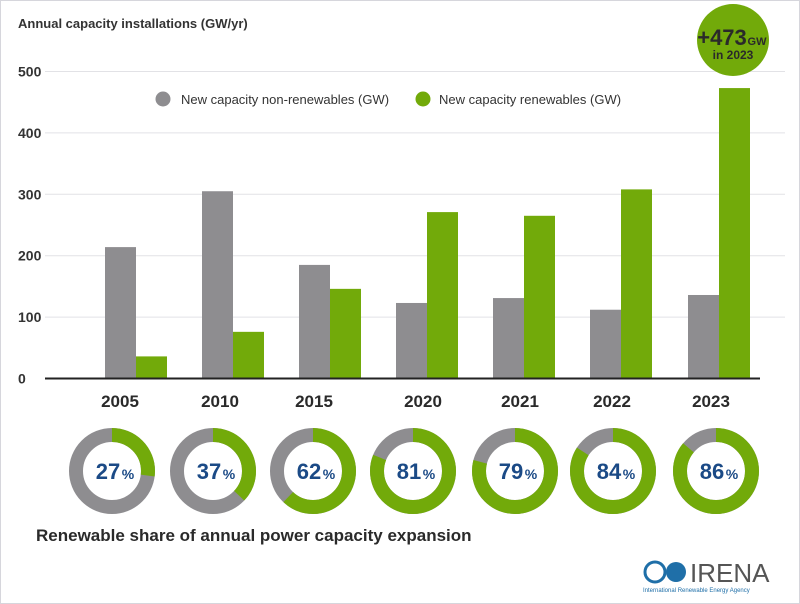 This screenshot has width=800, height=604. What do you see at coordinates (151, 367) in the screenshot?
I see `bar-renewables-2005` at bounding box center [151, 367].